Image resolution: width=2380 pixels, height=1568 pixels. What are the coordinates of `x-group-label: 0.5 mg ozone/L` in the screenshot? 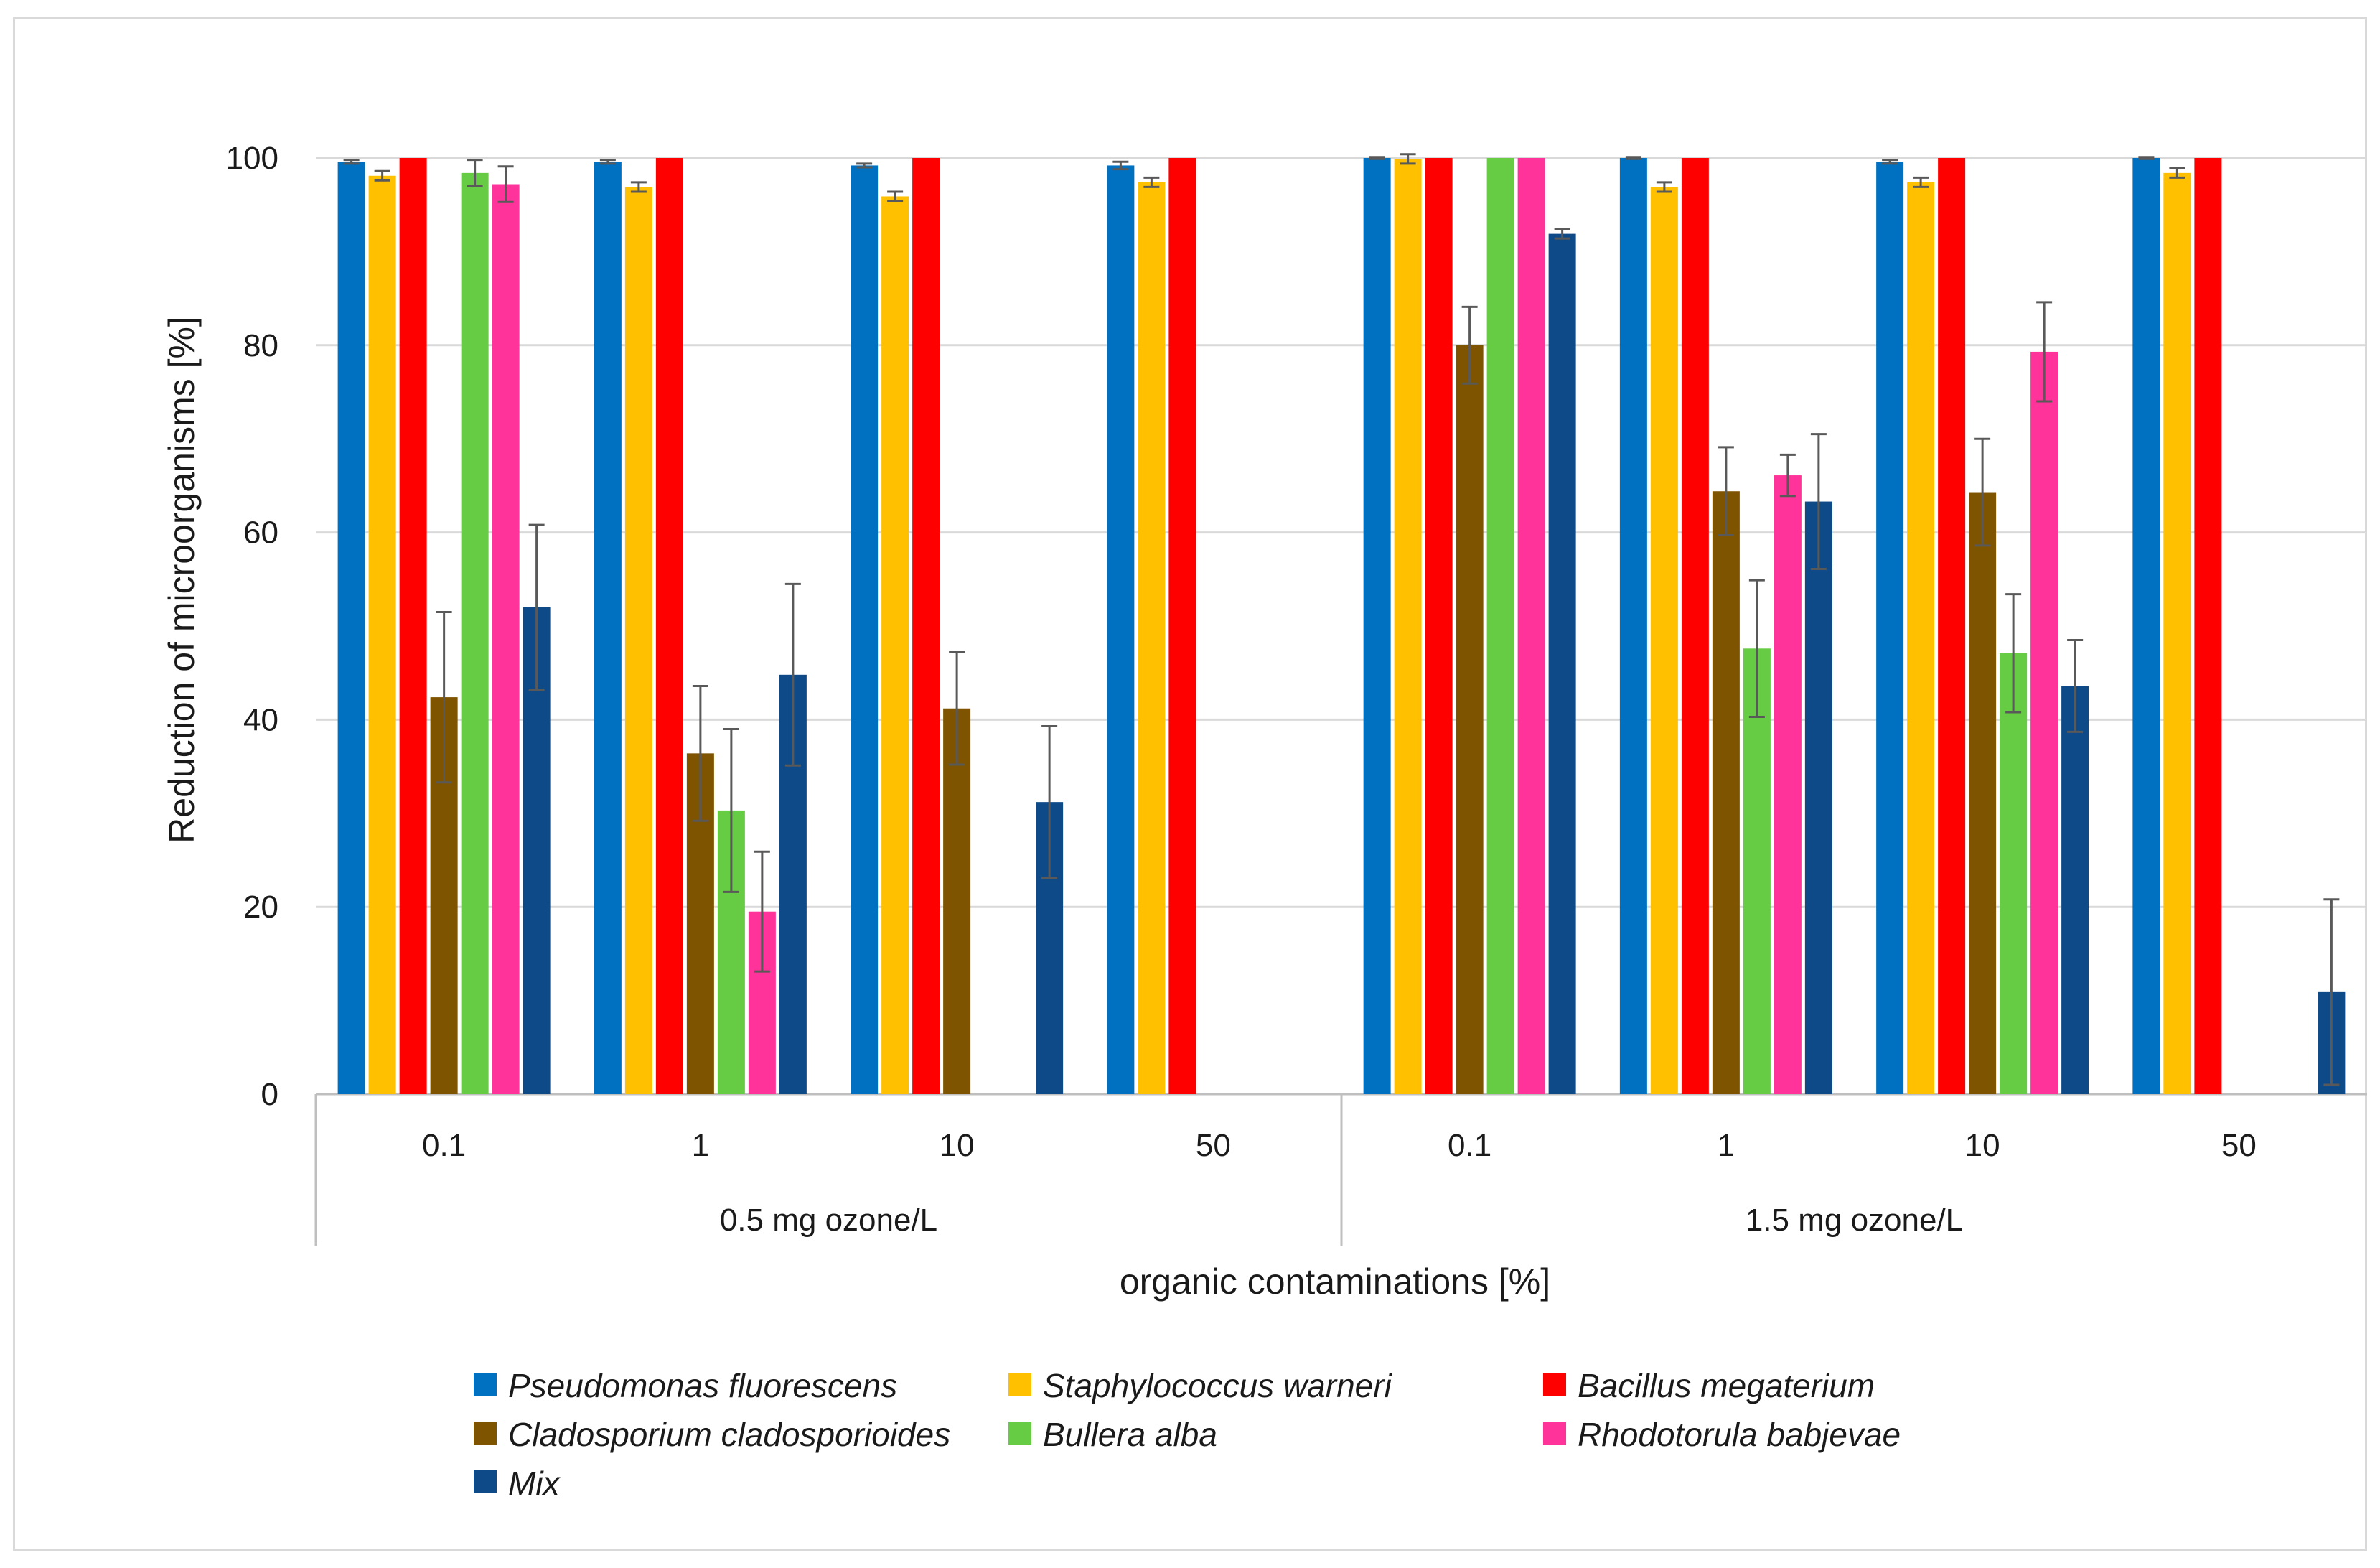 It's located at (828, 1220).